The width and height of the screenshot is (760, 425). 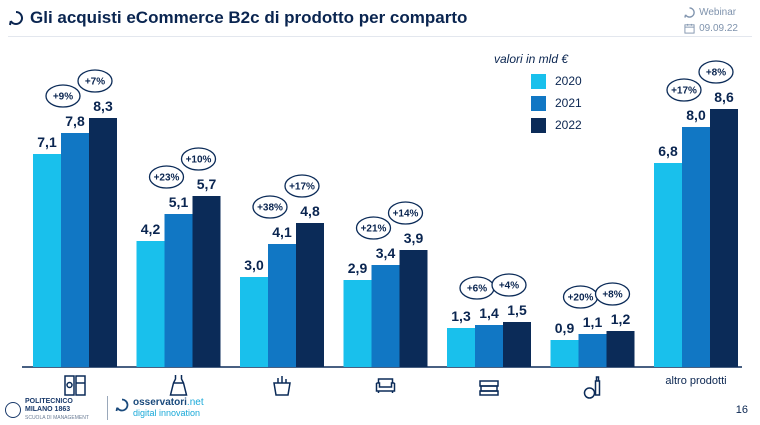 I want to click on growth-label-3-0: +21%, so click(x=374, y=229).